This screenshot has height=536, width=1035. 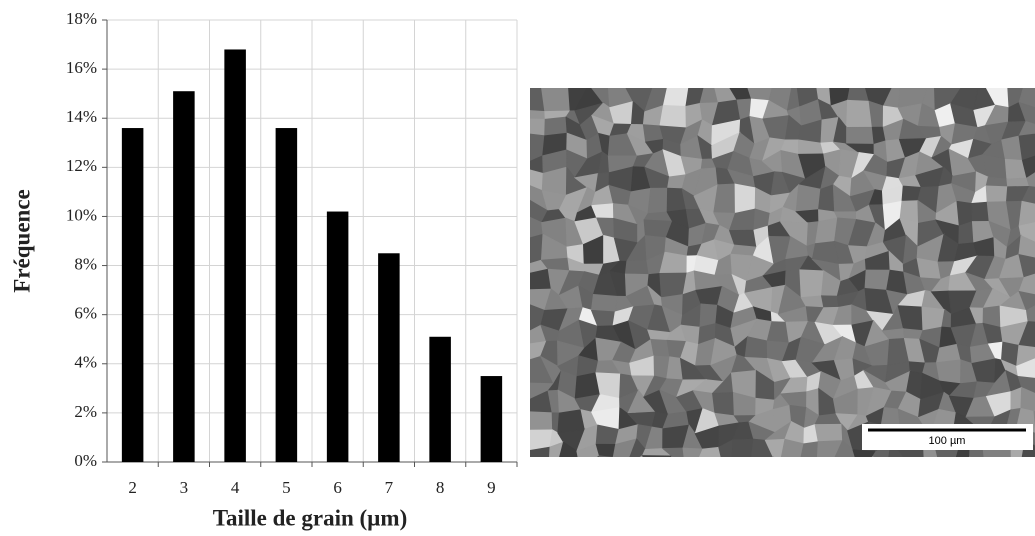 What do you see at coordinates (440, 487) in the screenshot?
I see `x-tick-label: 8` at bounding box center [440, 487].